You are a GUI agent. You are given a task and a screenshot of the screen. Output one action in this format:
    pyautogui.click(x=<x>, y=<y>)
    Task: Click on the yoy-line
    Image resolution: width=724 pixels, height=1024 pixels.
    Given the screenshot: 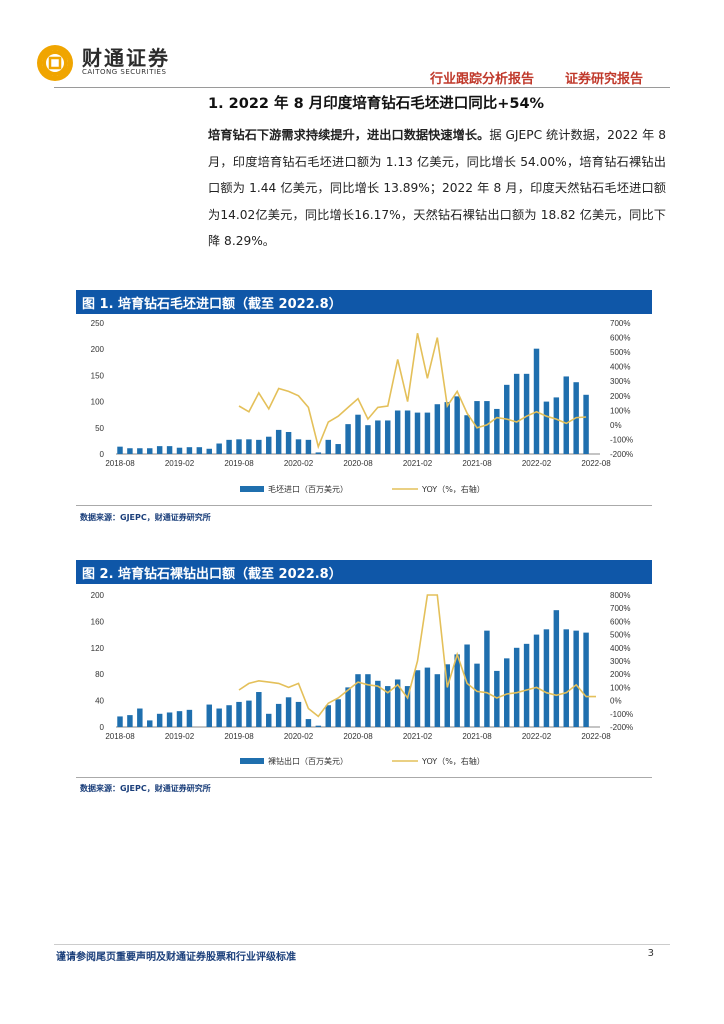 What is the action you would take?
    pyautogui.click(x=417, y=656)
    